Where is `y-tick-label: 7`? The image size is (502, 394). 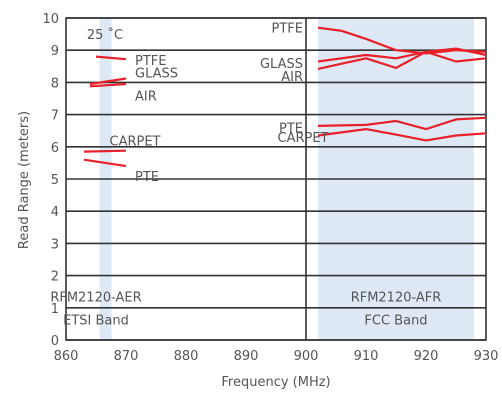 y-tick-label: 7 is located at coordinates (55, 116).